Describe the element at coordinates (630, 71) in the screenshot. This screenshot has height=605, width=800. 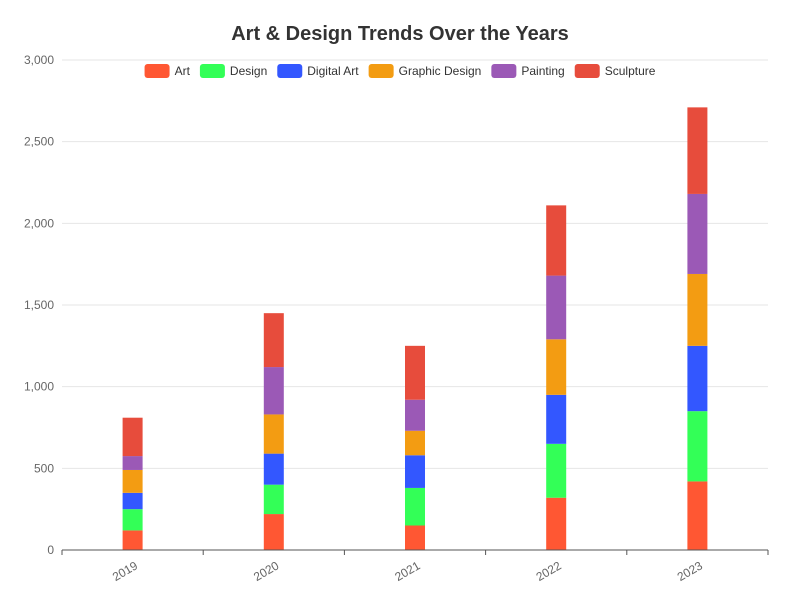
I see `legend-label: Sculpture` at that location.